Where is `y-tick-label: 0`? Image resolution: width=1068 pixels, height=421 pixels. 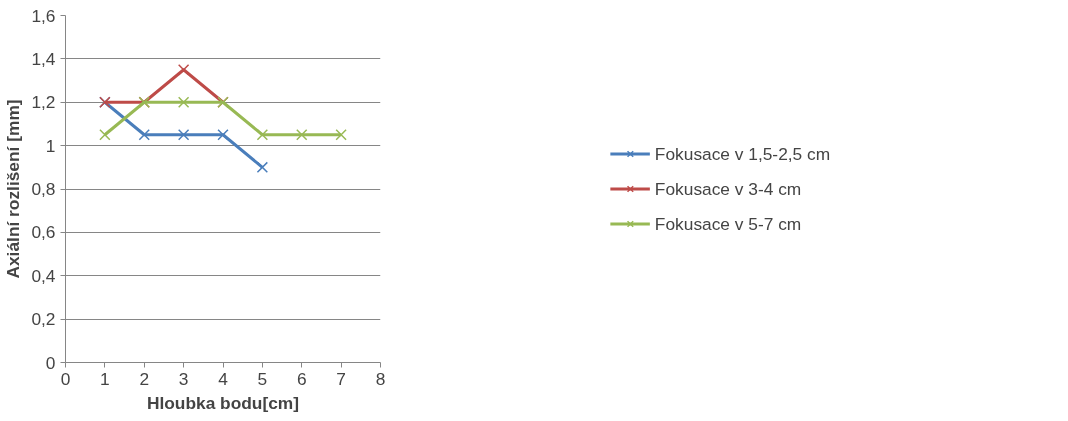 y-tick-label: 0 is located at coordinates (50, 362).